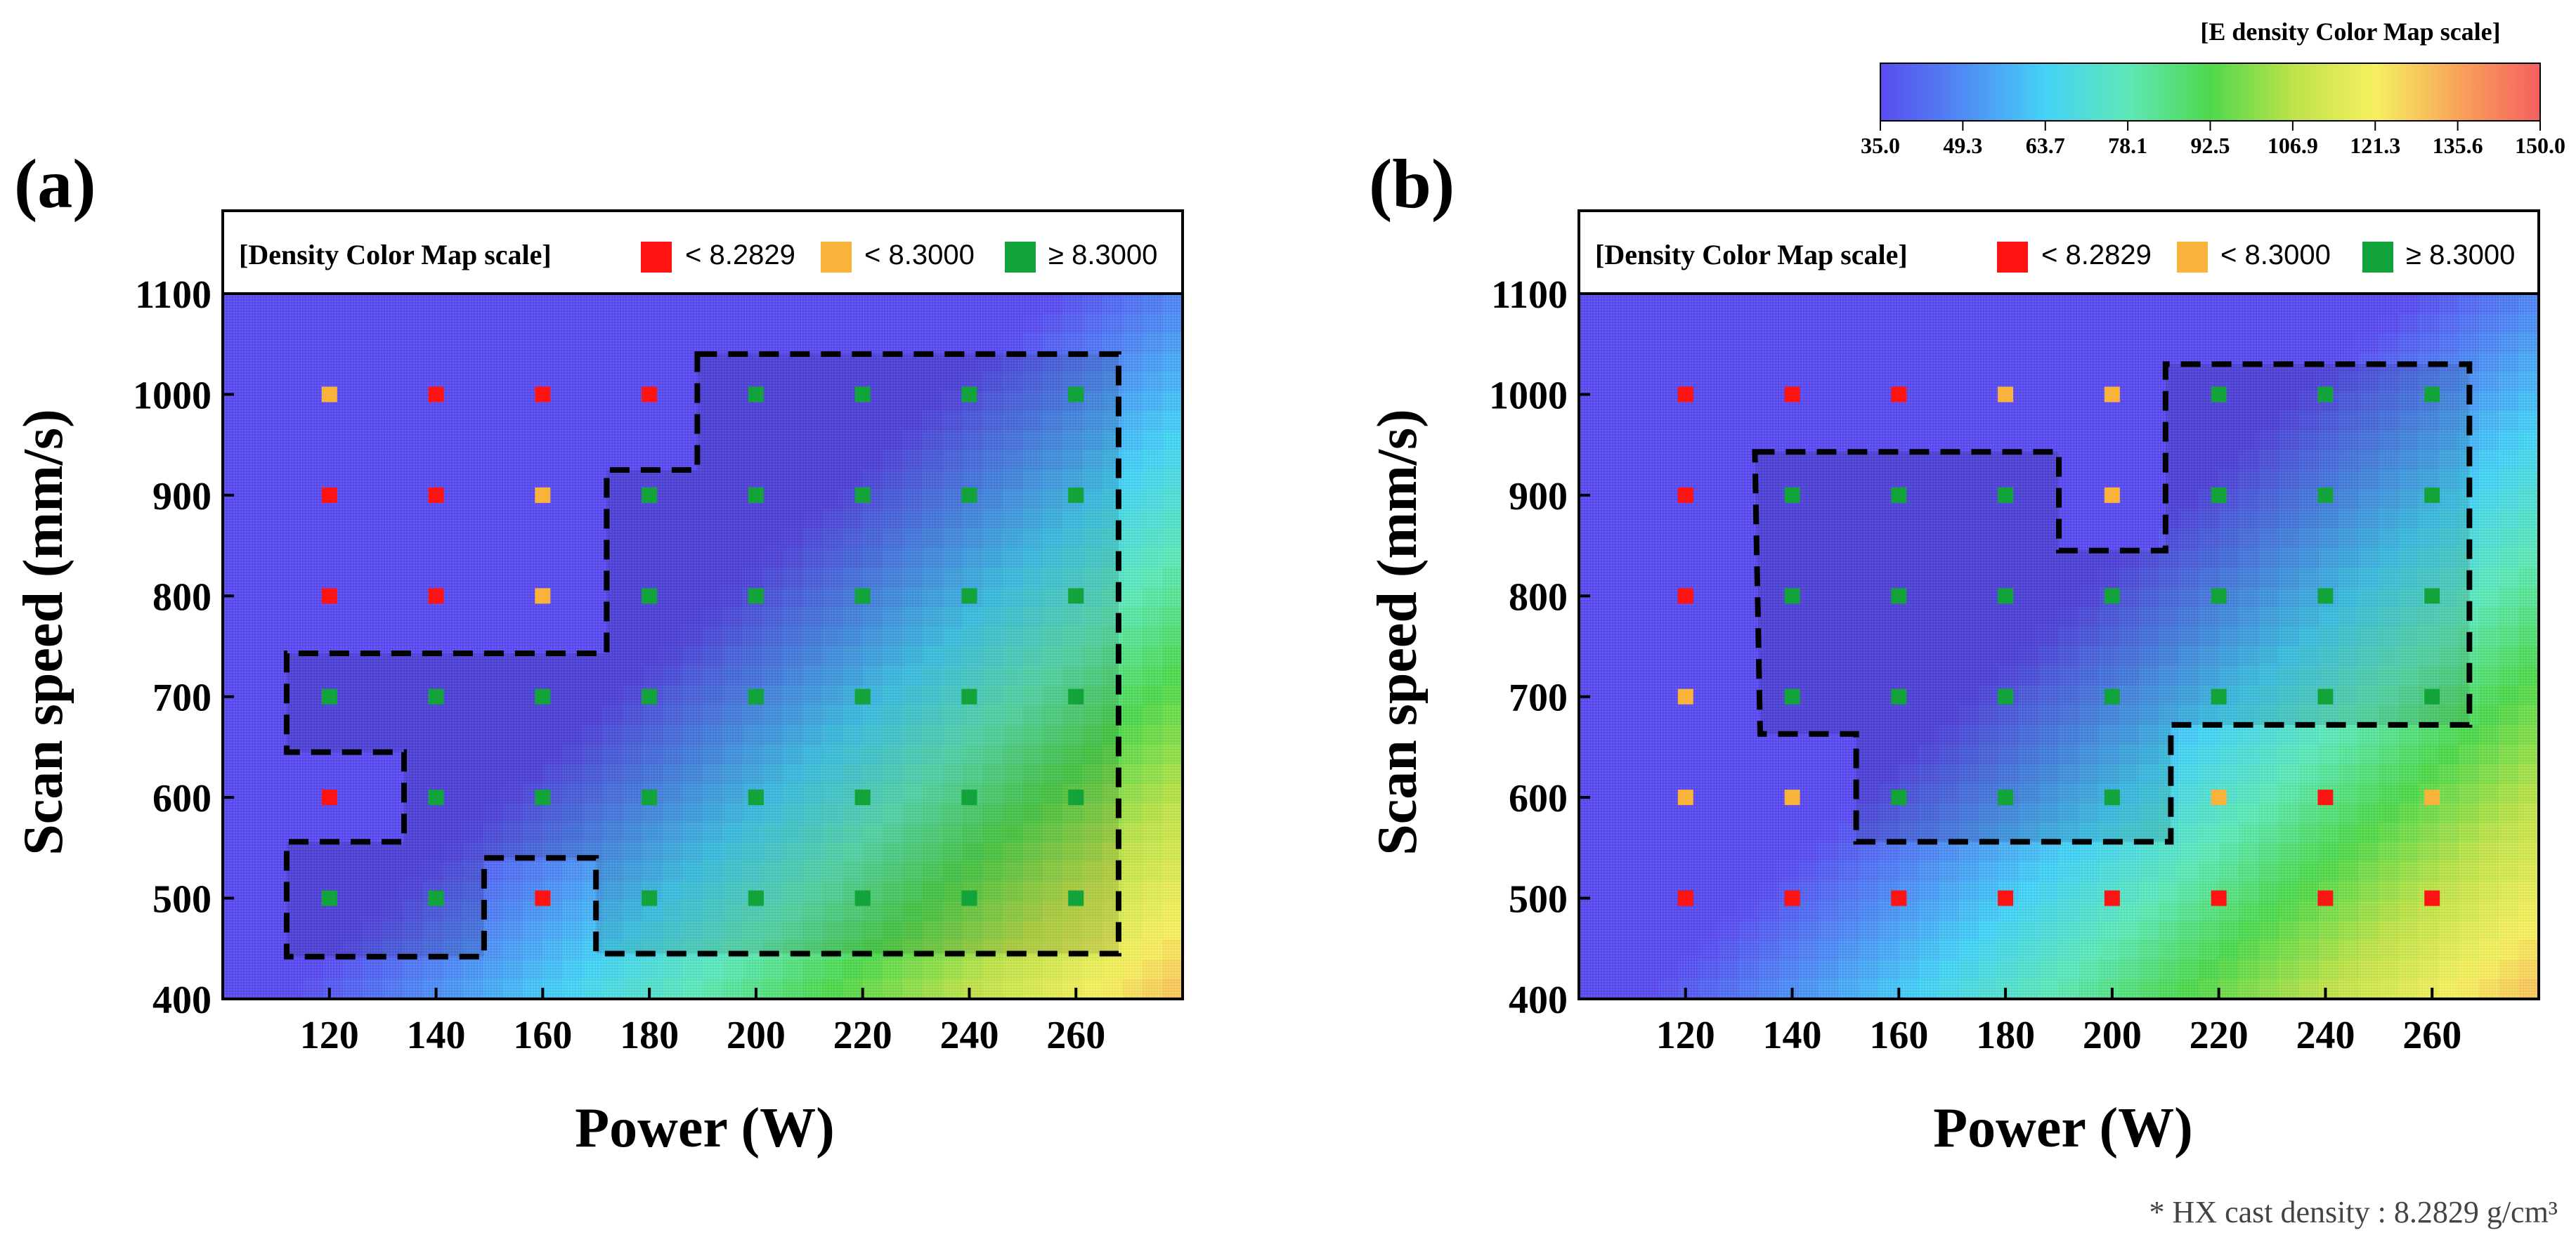 The height and width of the screenshot is (1242, 2576). I want to click on panel-a-x-tick-label: 120, so click(329, 1035).